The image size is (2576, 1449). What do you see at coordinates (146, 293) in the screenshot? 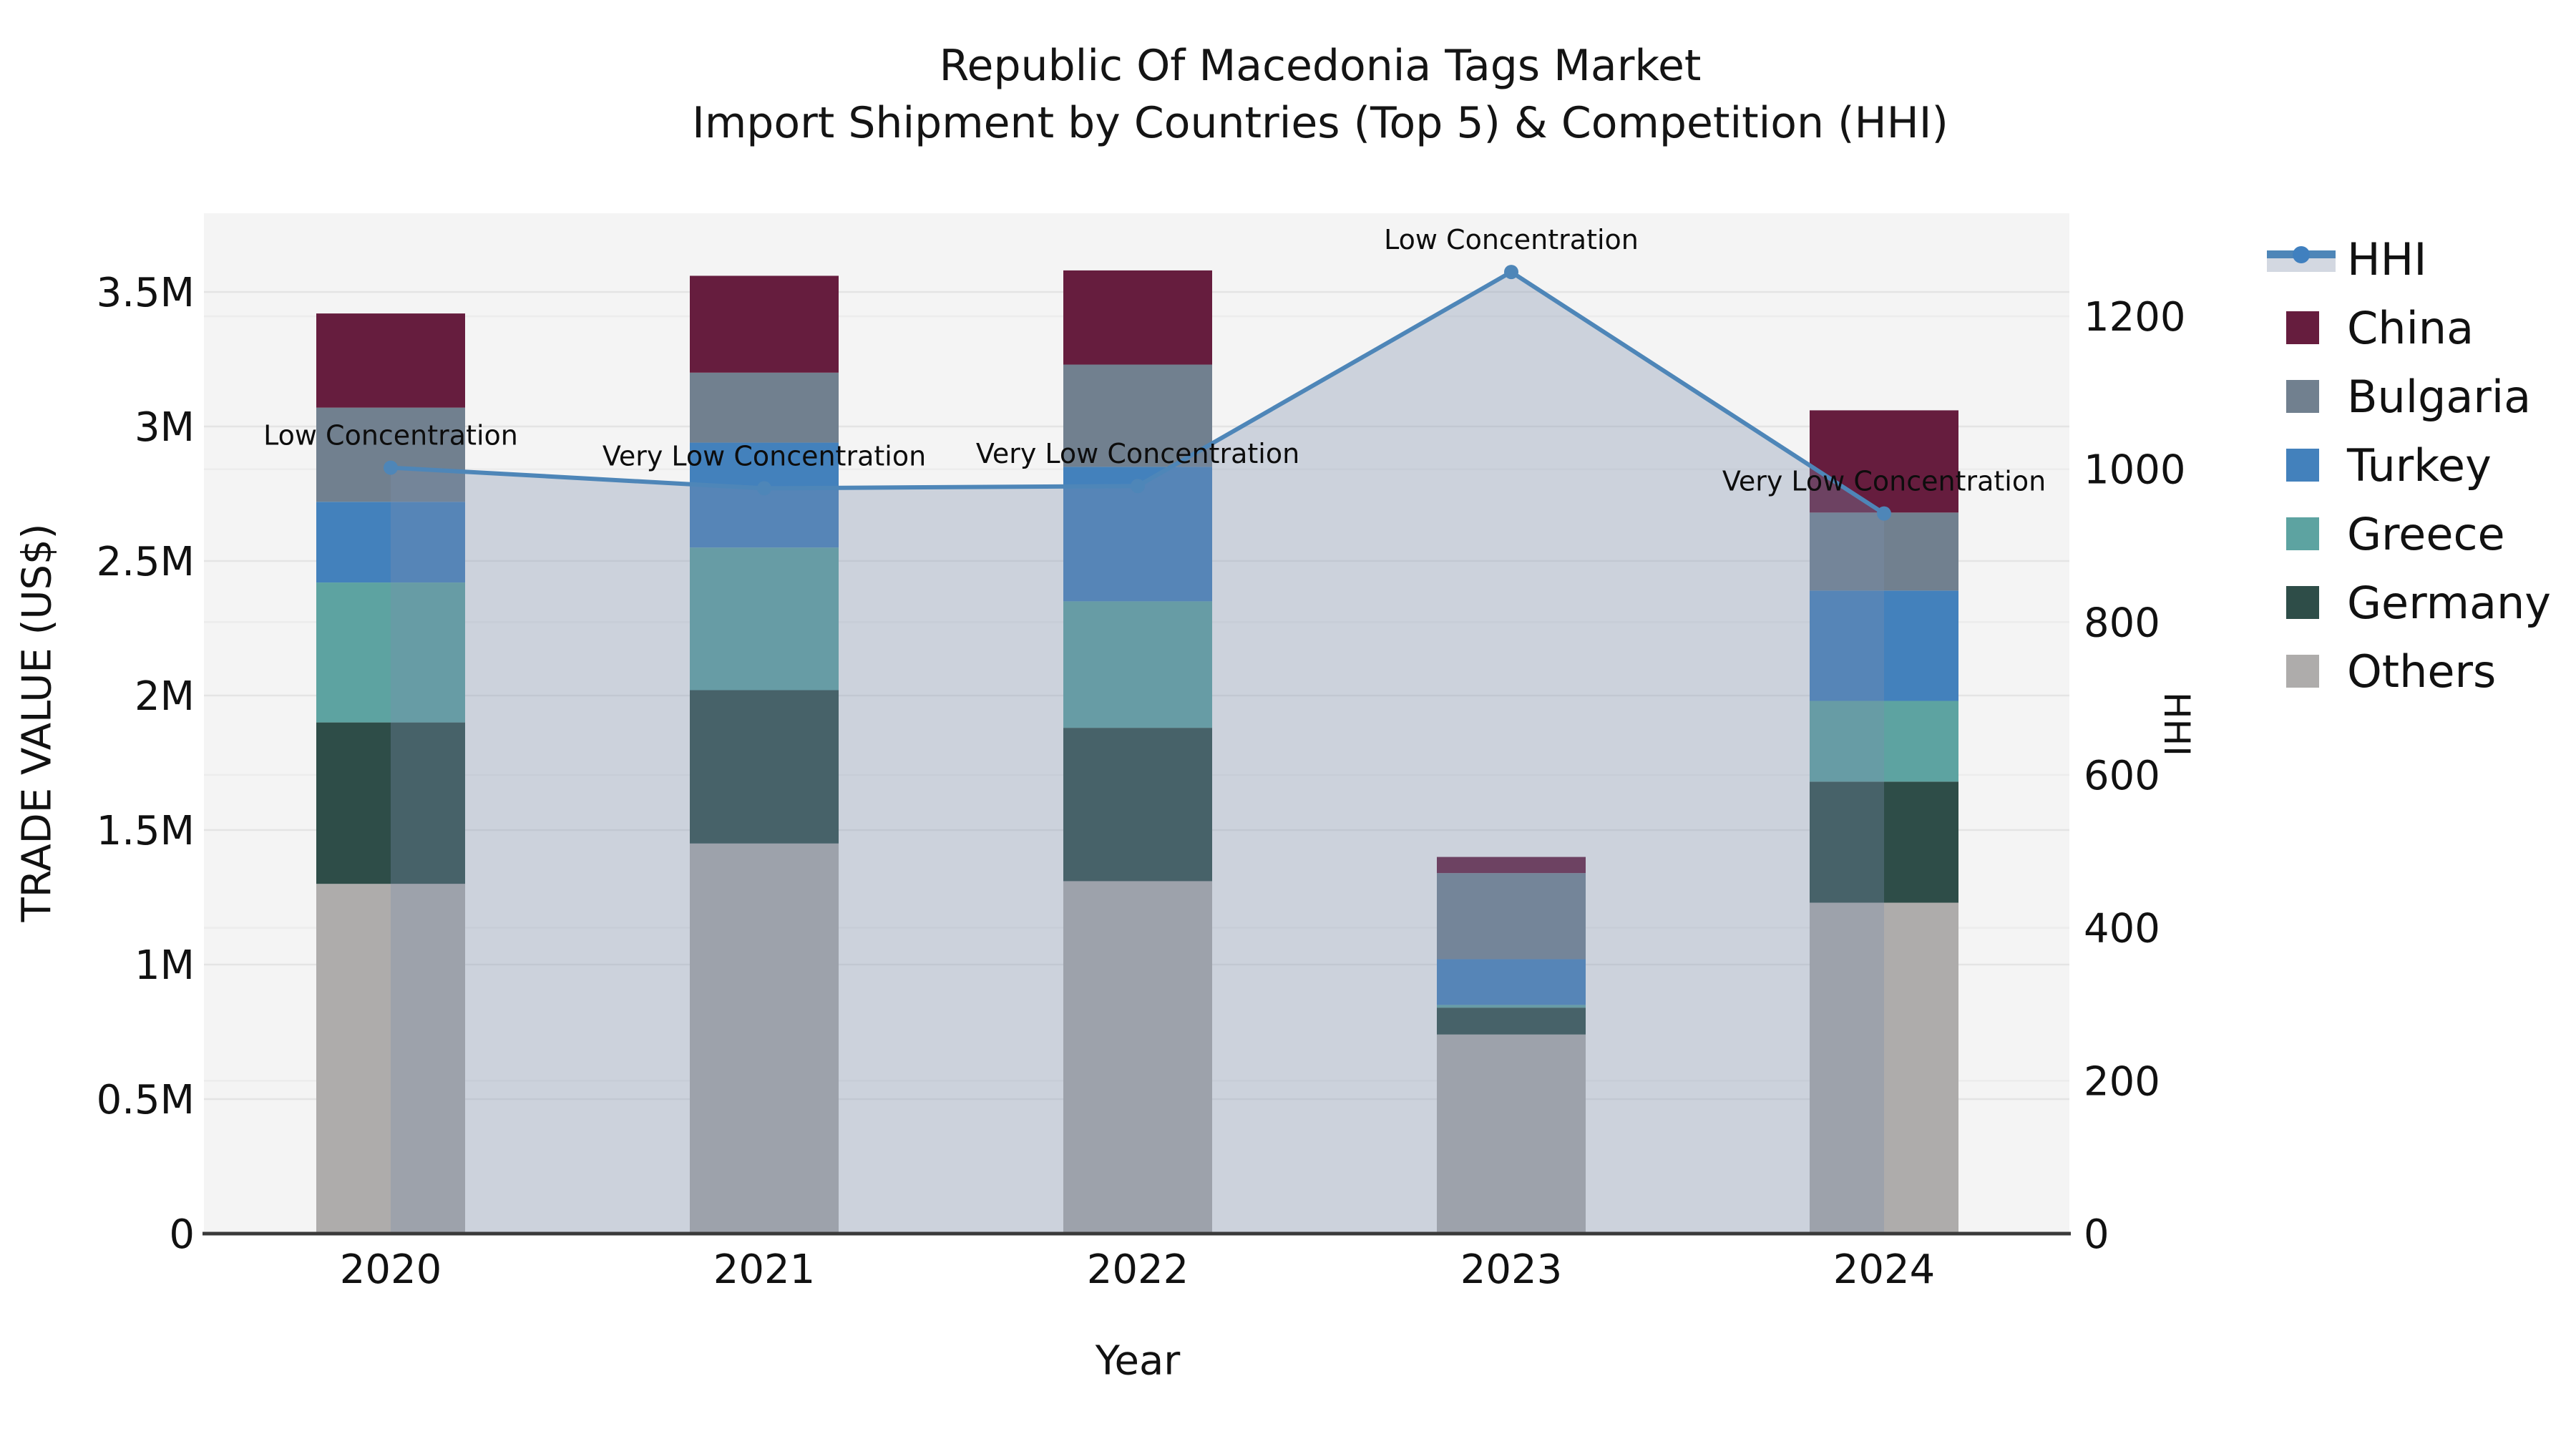
I see `y-left-tick-3.5M: 3.5M` at bounding box center [146, 293].